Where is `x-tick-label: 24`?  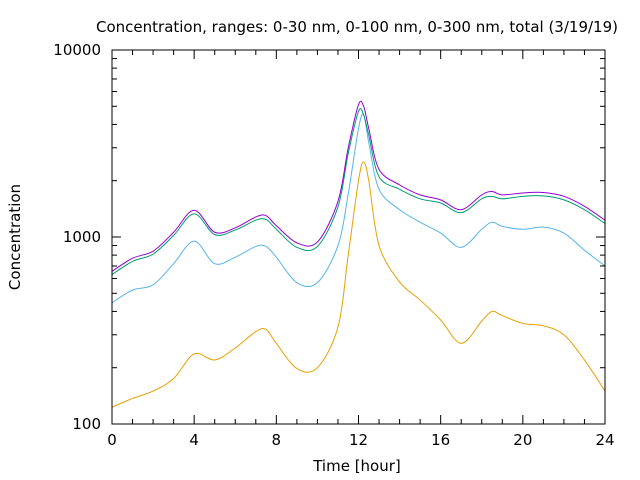 x-tick-label: 24 is located at coordinates (604, 440).